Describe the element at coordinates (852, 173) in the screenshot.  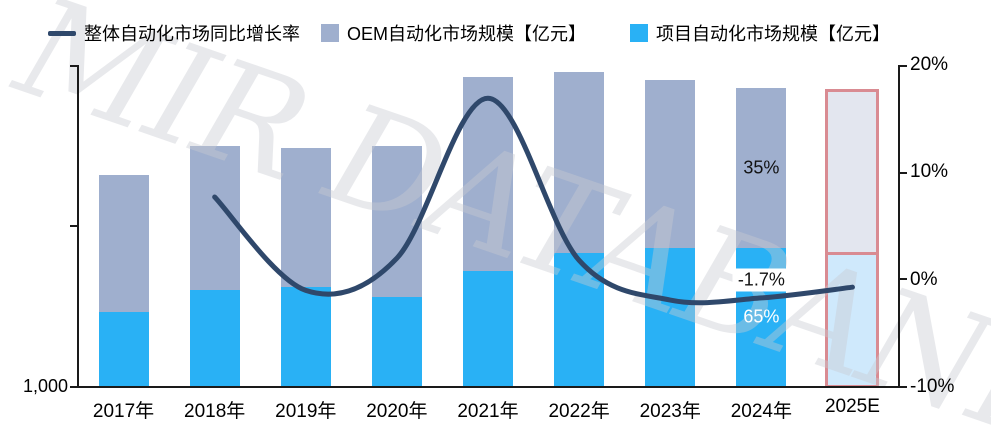
I see `forecast-oem-segment` at that location.